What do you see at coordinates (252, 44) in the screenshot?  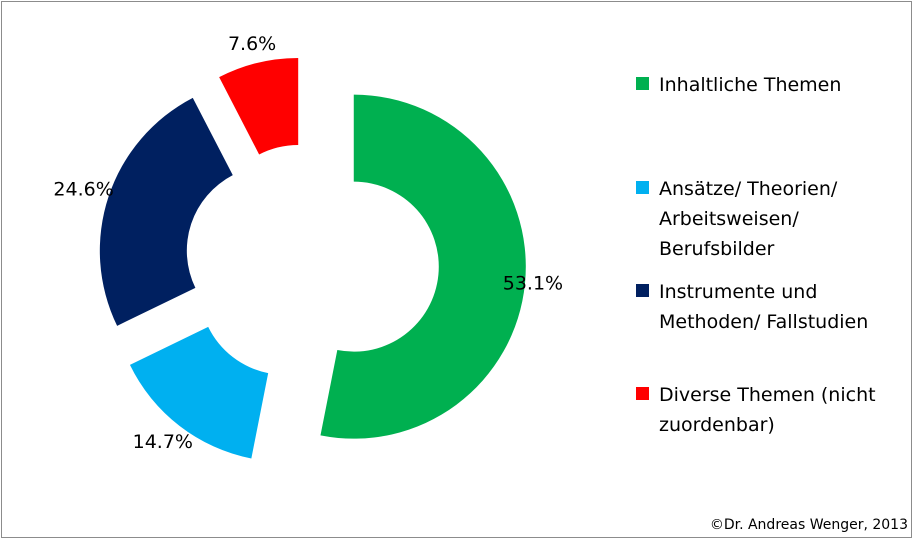 I see `value-label-4: 7.6%` at bounding box center [252, 44].